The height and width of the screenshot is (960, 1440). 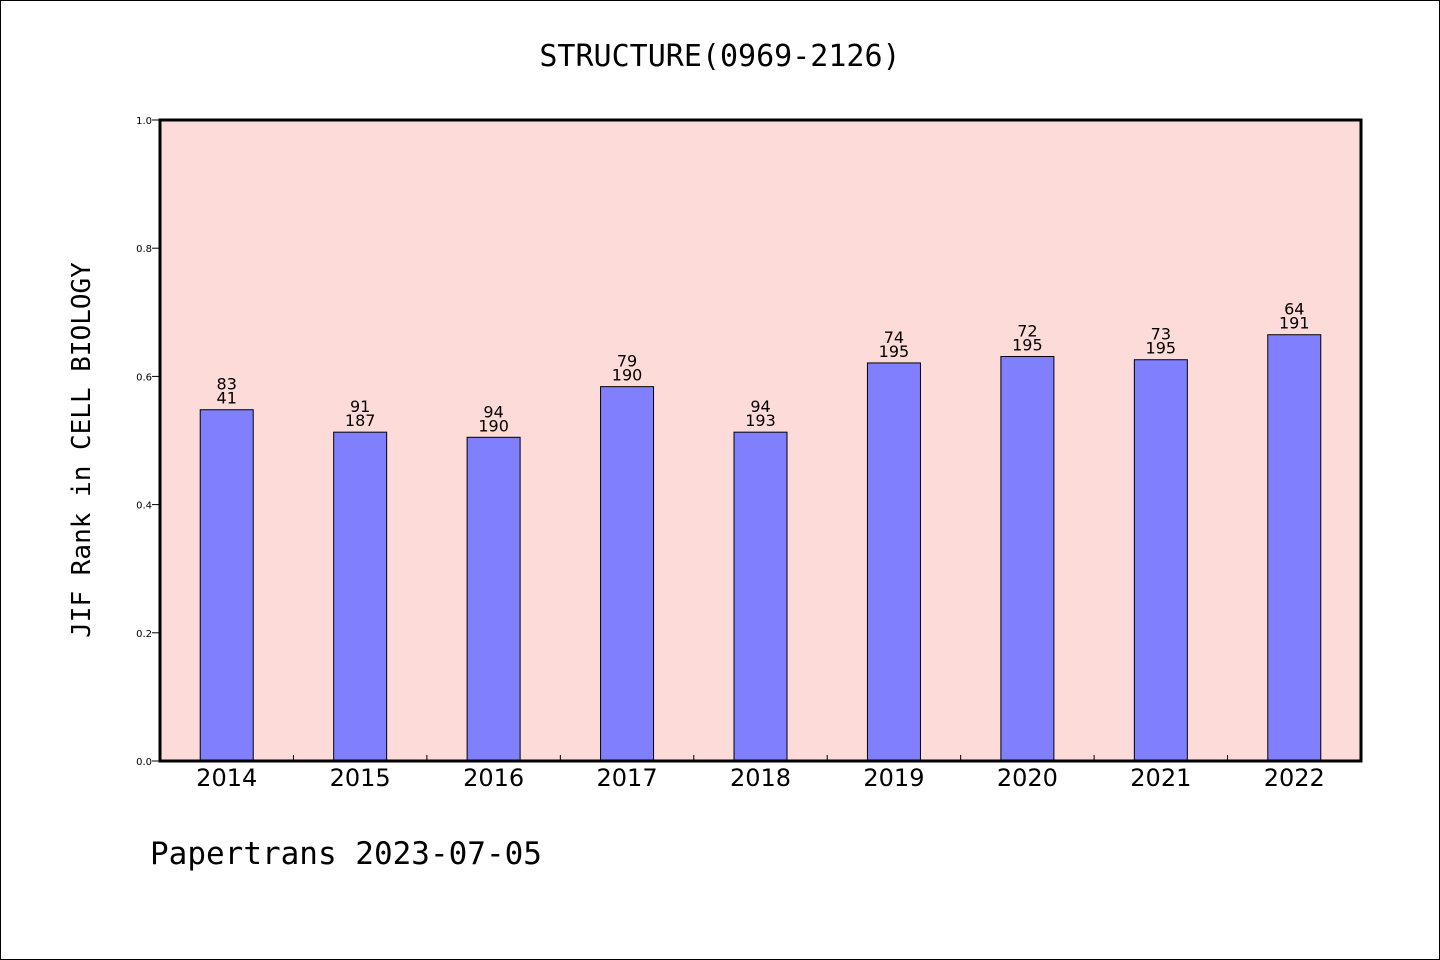 I want to click on x-tick-label: 2014, so click(x=226, y=778).